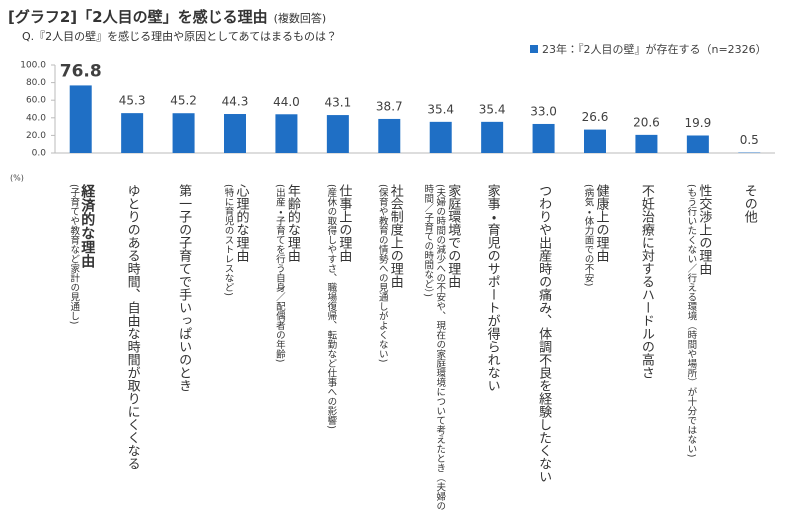  Describe the element at coordinates (389, 106) in the screenshot. I see `value-label: 38.7` at that location.